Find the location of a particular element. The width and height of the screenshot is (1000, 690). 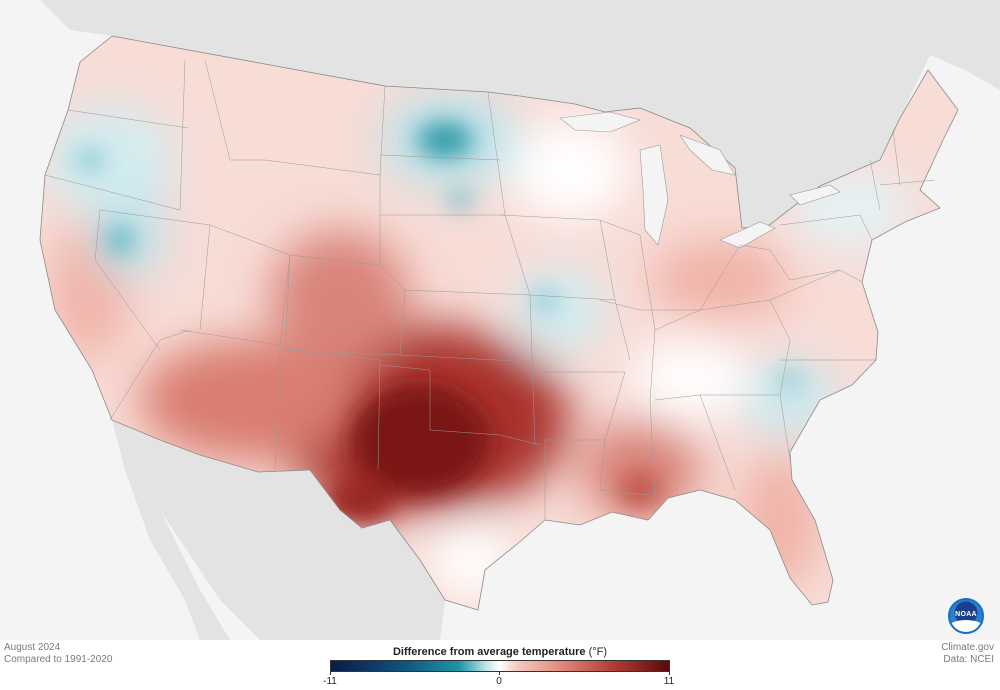

legend-color-bar is located at coordinates (500, 666).